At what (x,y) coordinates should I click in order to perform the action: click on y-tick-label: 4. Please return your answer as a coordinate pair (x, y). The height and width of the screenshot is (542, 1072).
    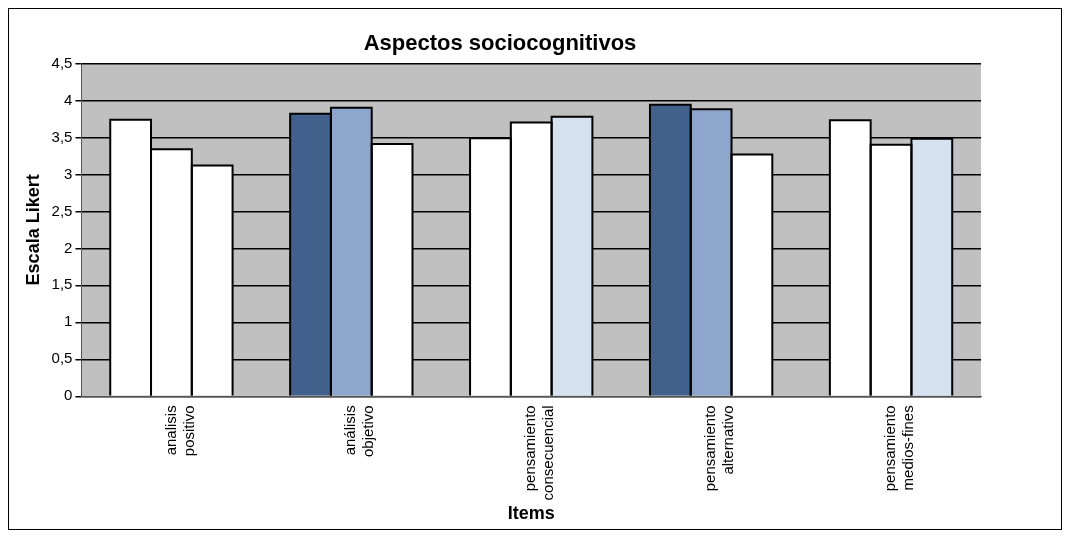
    Looking at the image, I should click on (68, 99).